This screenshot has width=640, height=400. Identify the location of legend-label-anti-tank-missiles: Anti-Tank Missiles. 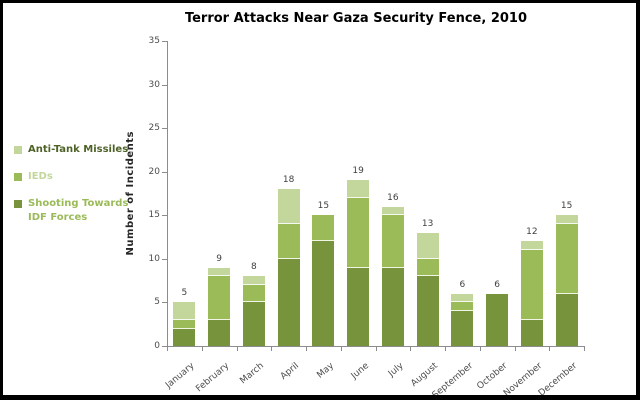
(78, 149).